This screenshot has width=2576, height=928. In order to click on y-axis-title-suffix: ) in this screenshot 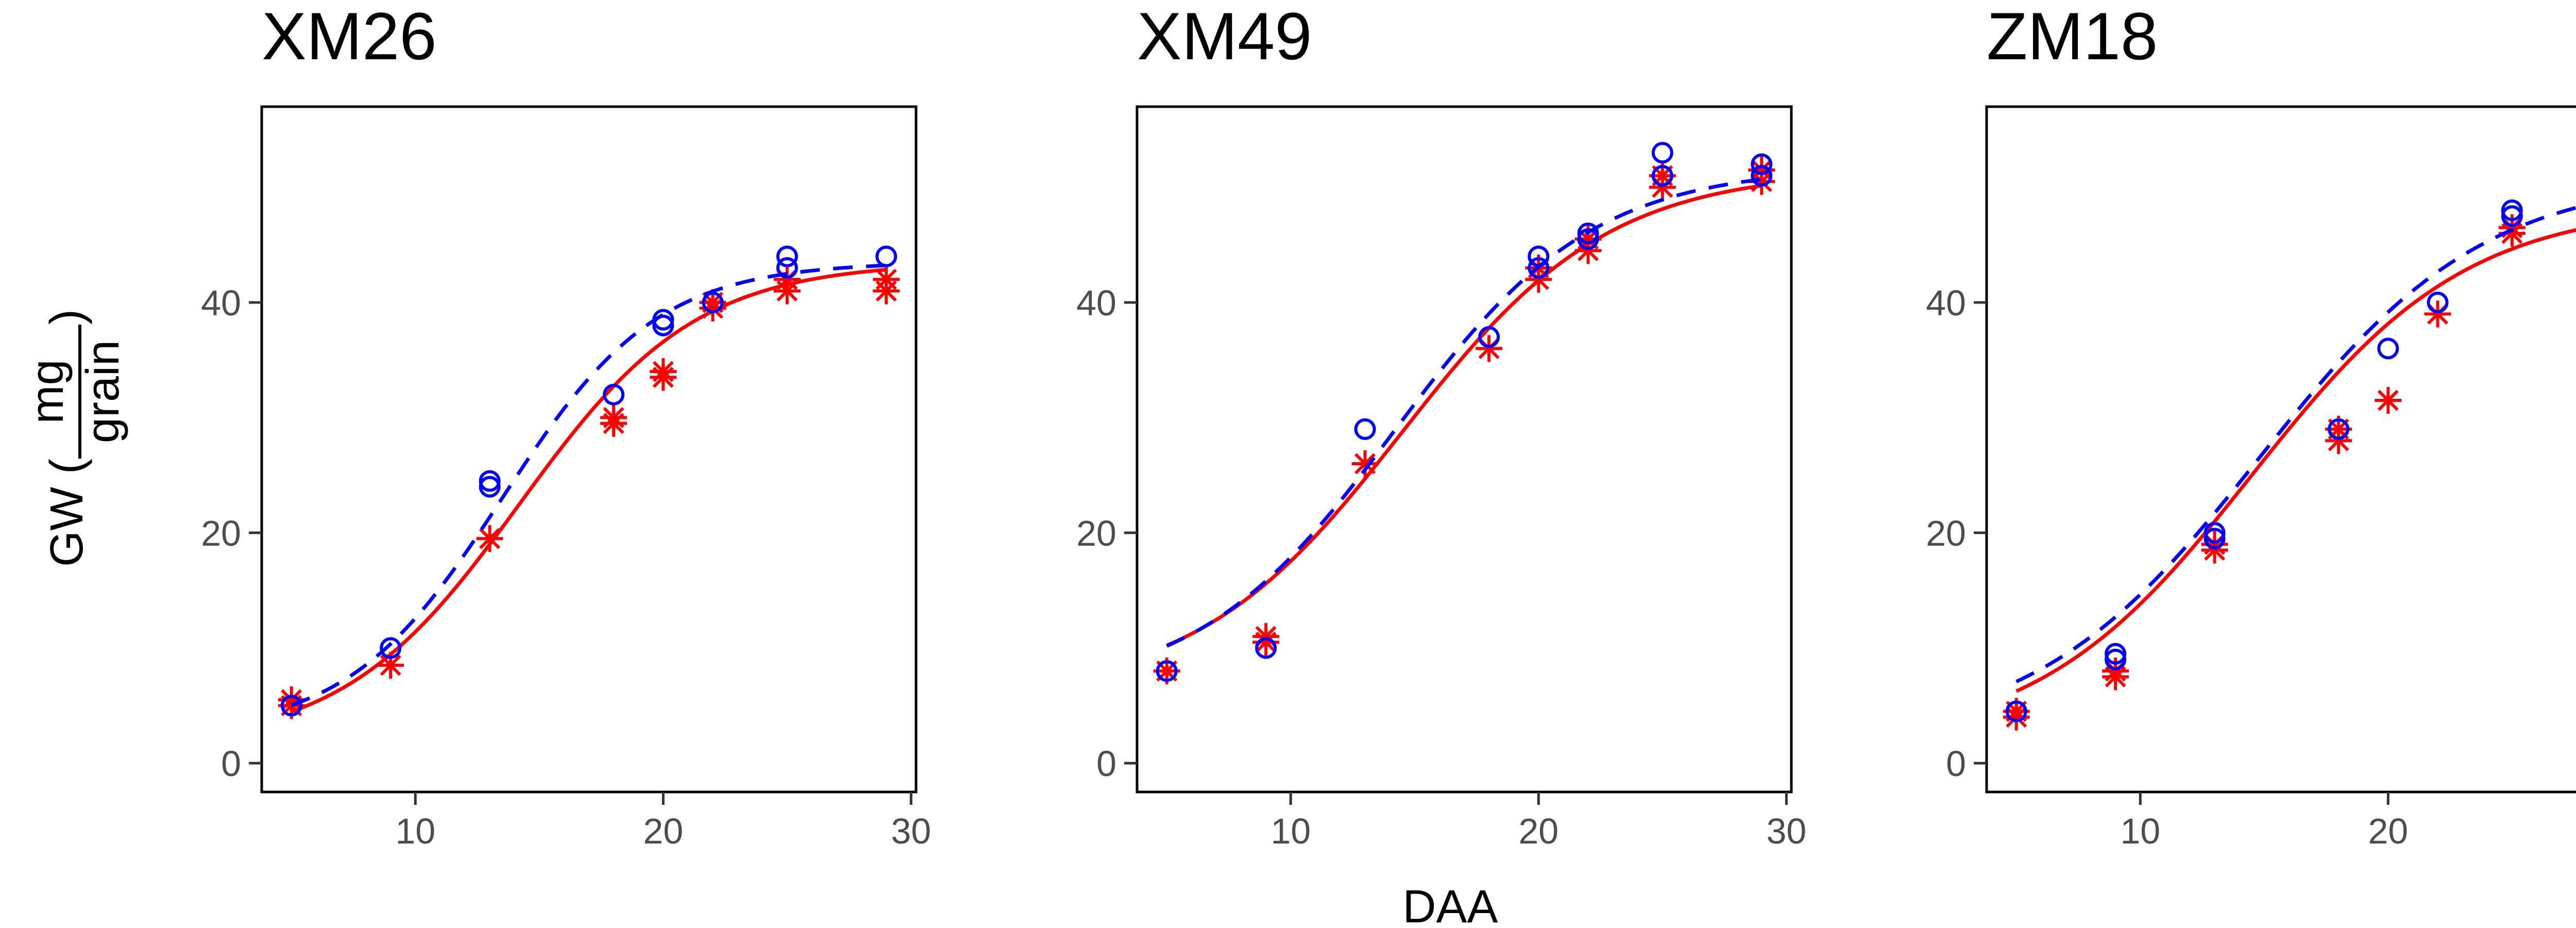, I will do `click(67, 317)`.